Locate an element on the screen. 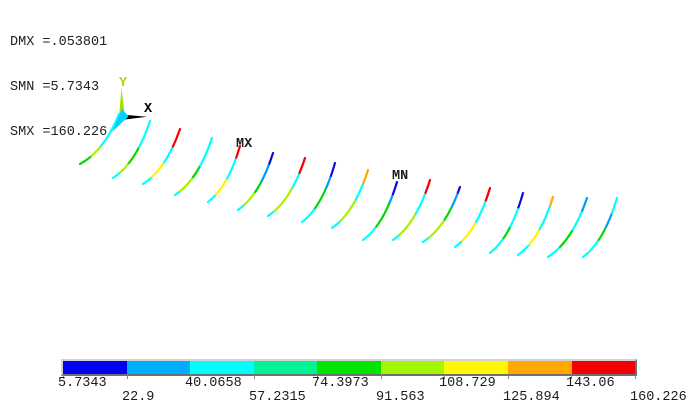 The height and width of the screenshot is (409, 696). max-result-marker: MX is located at coordinates (244, 144).